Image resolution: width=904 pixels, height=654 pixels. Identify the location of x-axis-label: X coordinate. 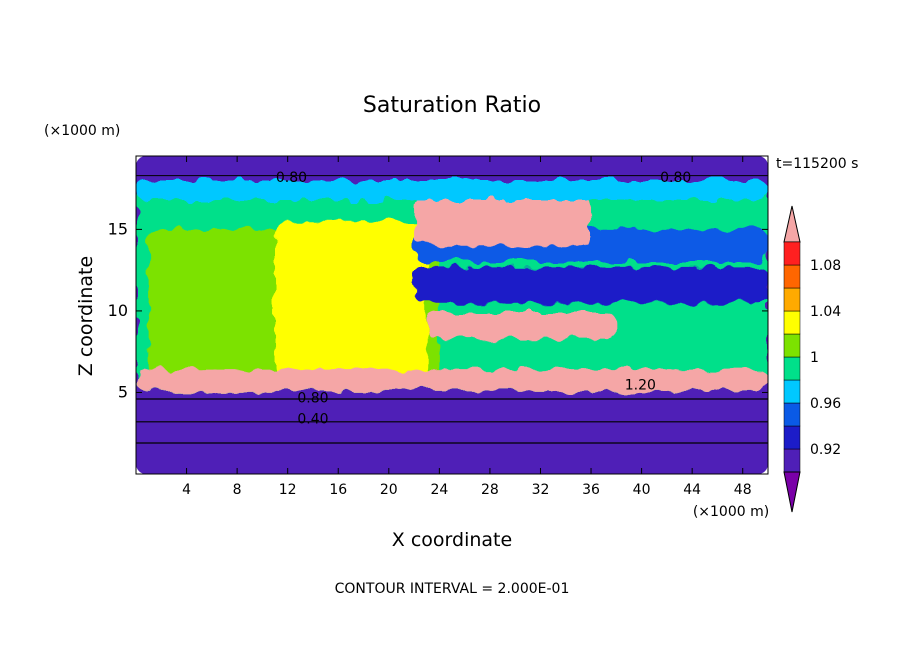
(452, 540).